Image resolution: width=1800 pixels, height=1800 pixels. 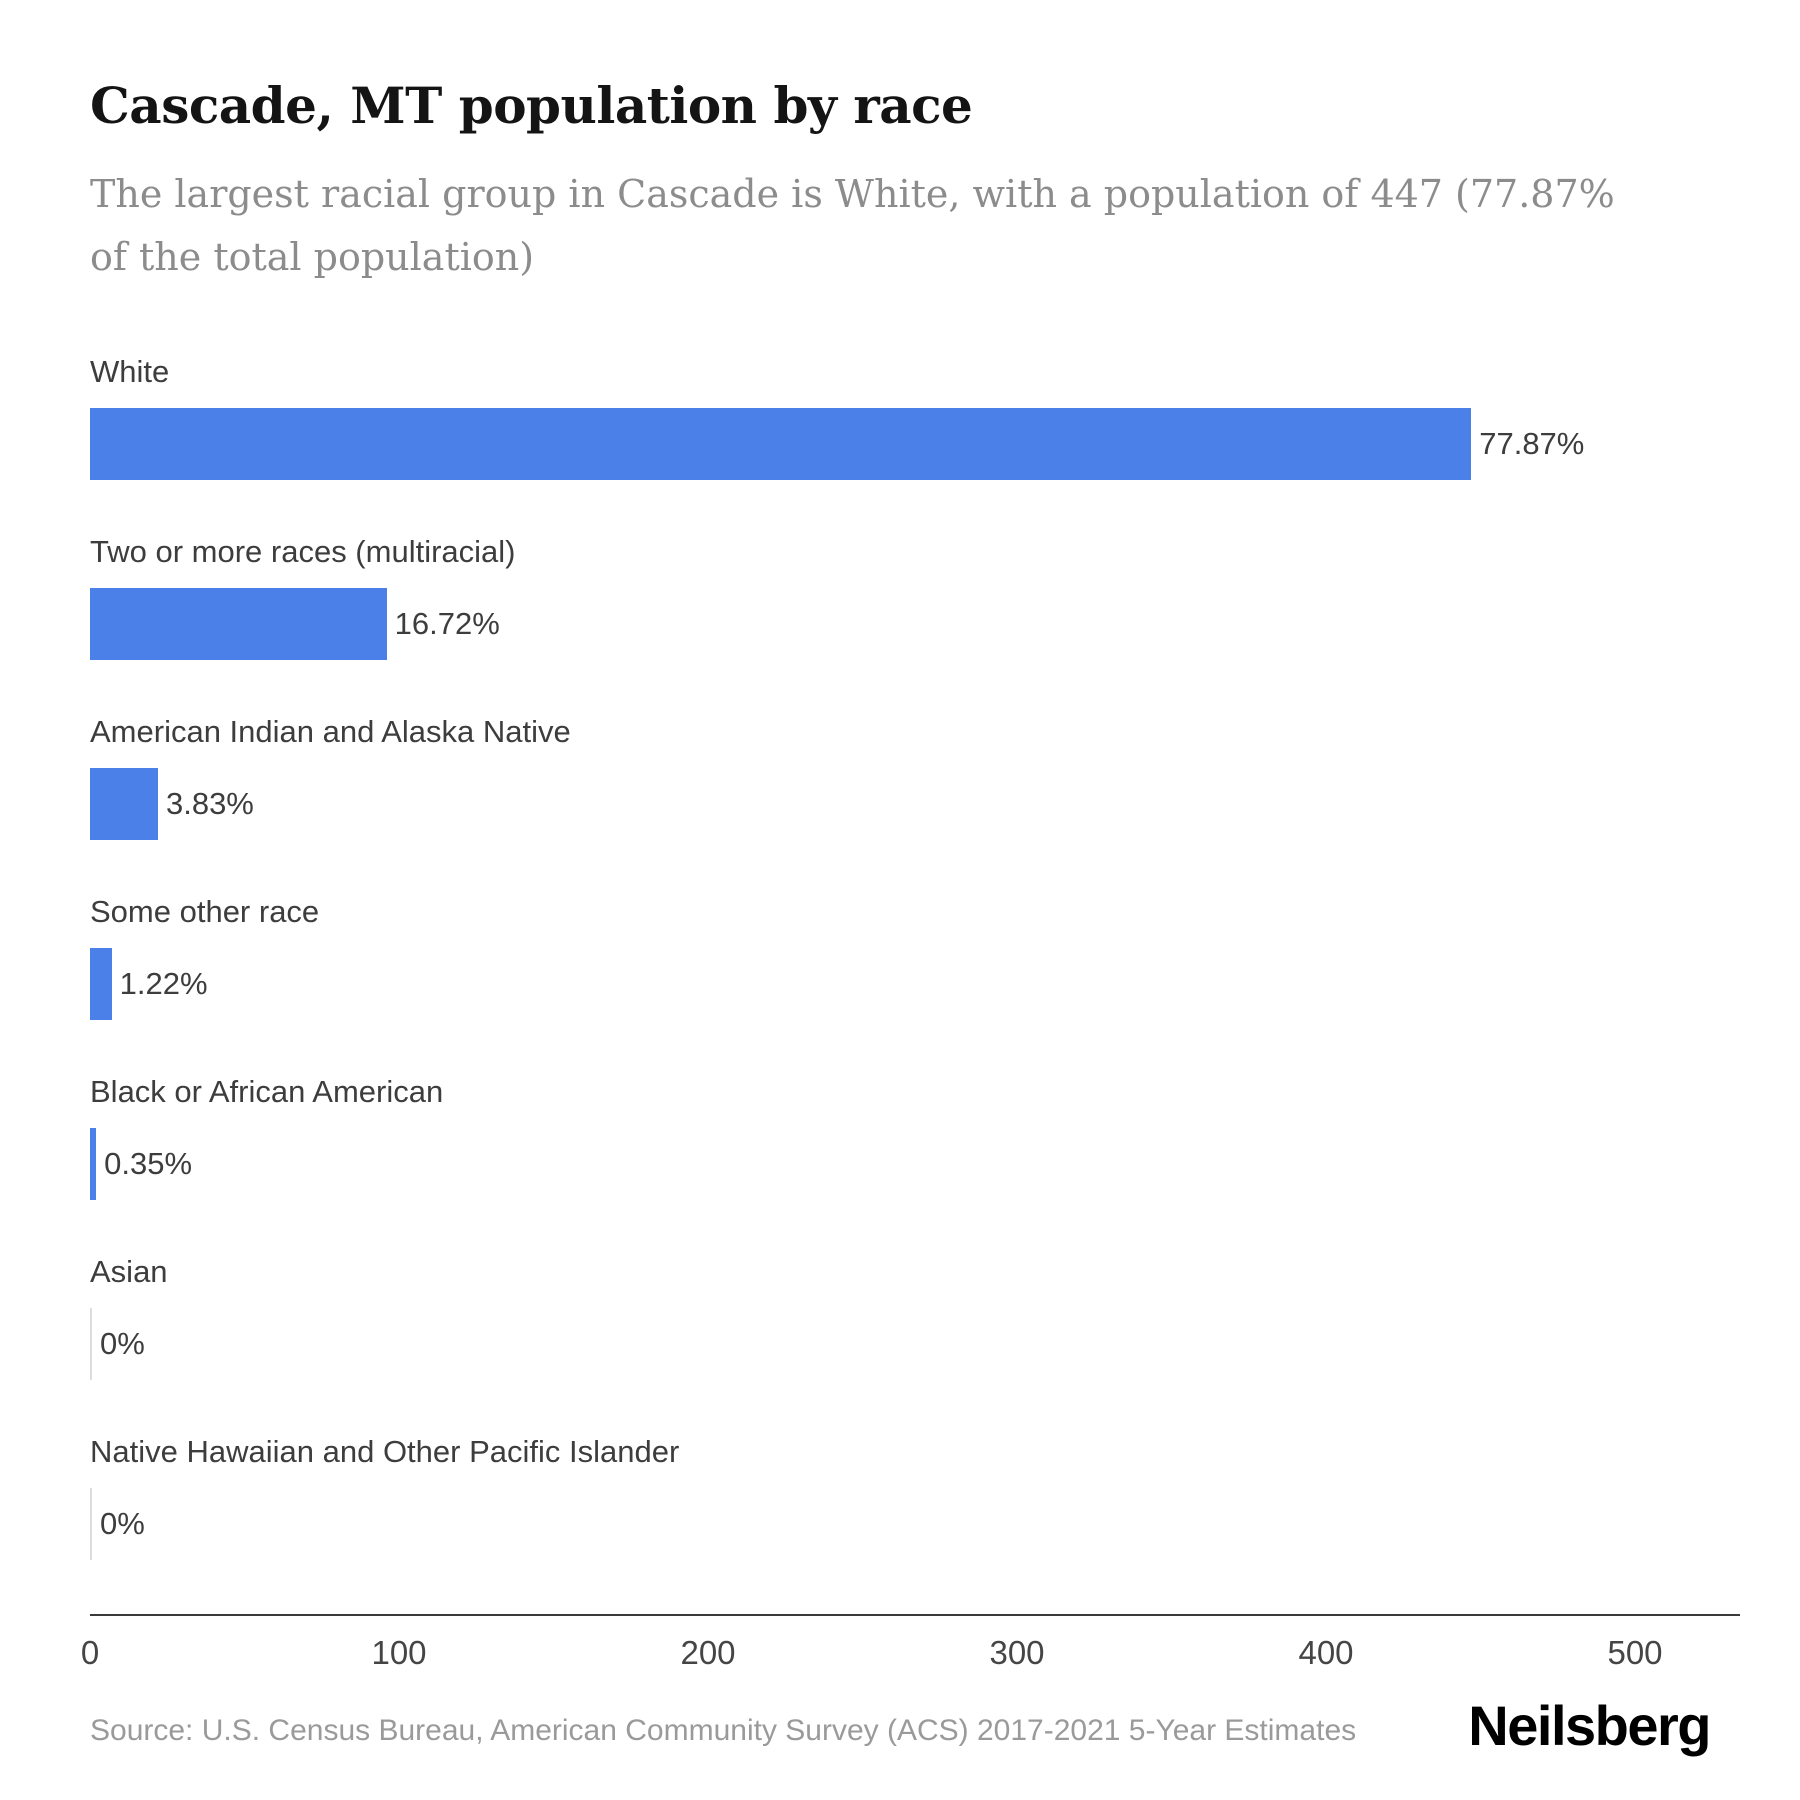 I want to click on bar-row: White 77.87%, so click(x=900, y=417).